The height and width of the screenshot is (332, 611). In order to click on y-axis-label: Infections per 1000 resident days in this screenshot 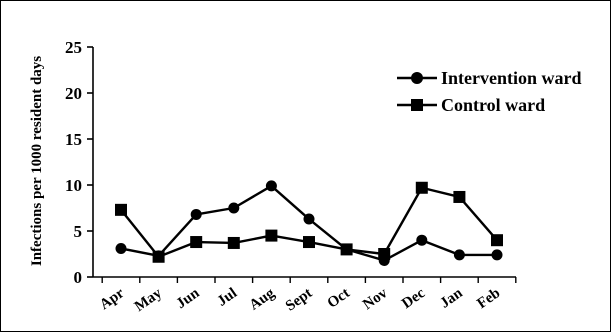, I will do `click(37, 161)`.